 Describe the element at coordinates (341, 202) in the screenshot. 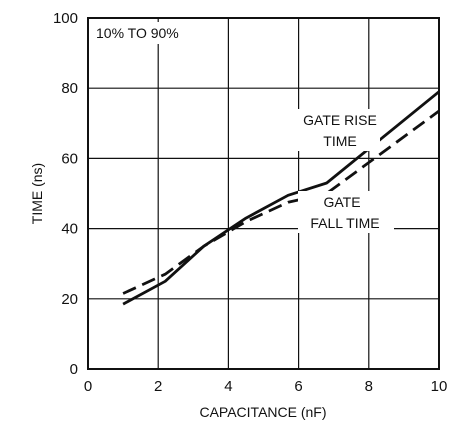

I see `fall-label-line1: GATE` at that location.